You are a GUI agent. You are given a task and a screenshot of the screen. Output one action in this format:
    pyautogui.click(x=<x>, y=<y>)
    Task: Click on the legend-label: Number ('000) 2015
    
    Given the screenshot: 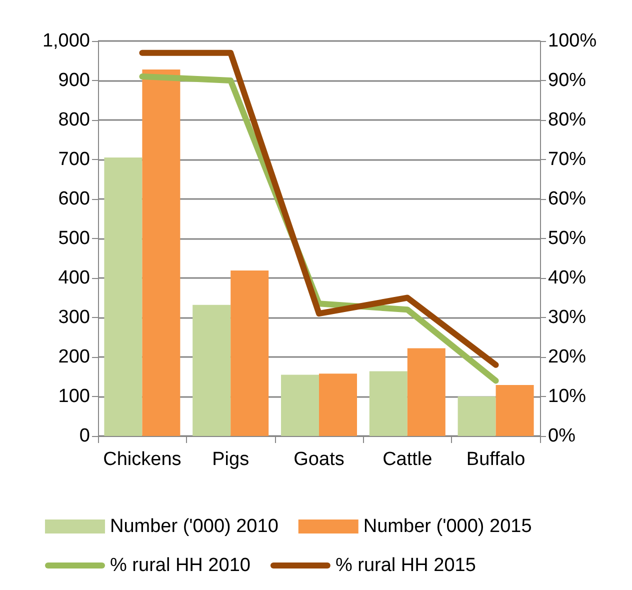 What is the action you would take?
    pyautogui.click(x=447, y=526)
    